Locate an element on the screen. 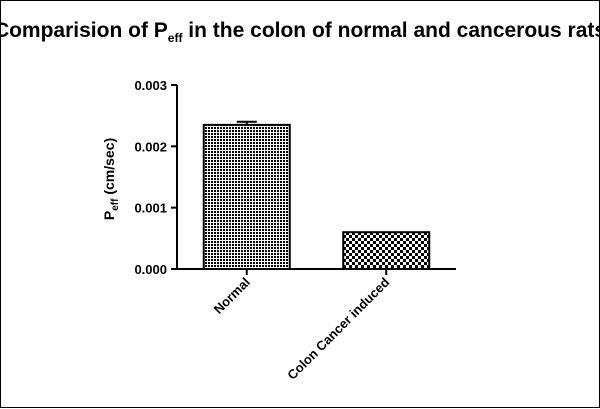 The image size is (600, 409). y-axis-label-subscript: eff is located at coordinates (115, 204).